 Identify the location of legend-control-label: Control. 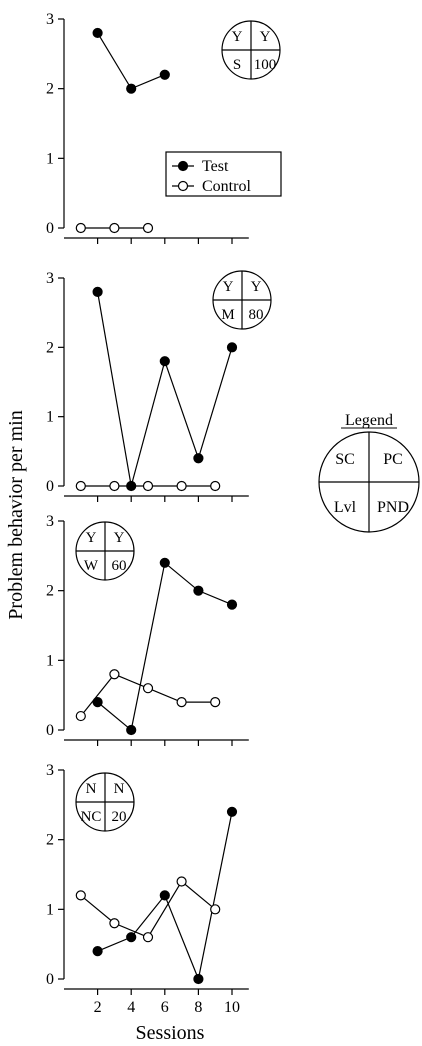
(226, 186).